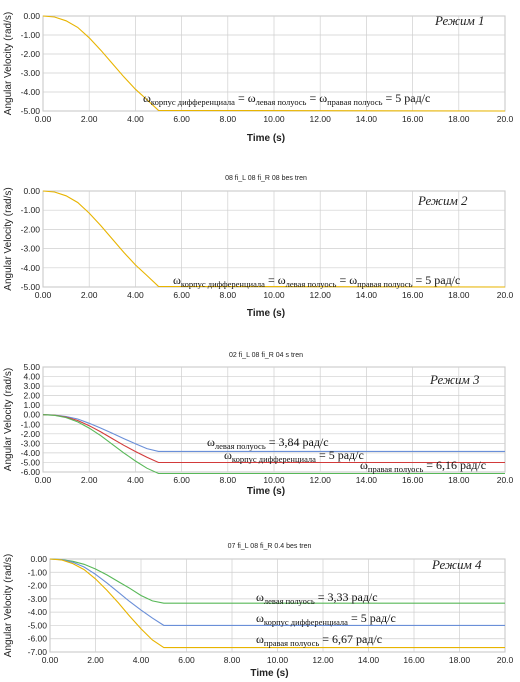 This screenshot has height=682, width=520. Describe the element at coordinates (31, 367) in the screenshot. I see `y-tick-label: 5.00` at that location.